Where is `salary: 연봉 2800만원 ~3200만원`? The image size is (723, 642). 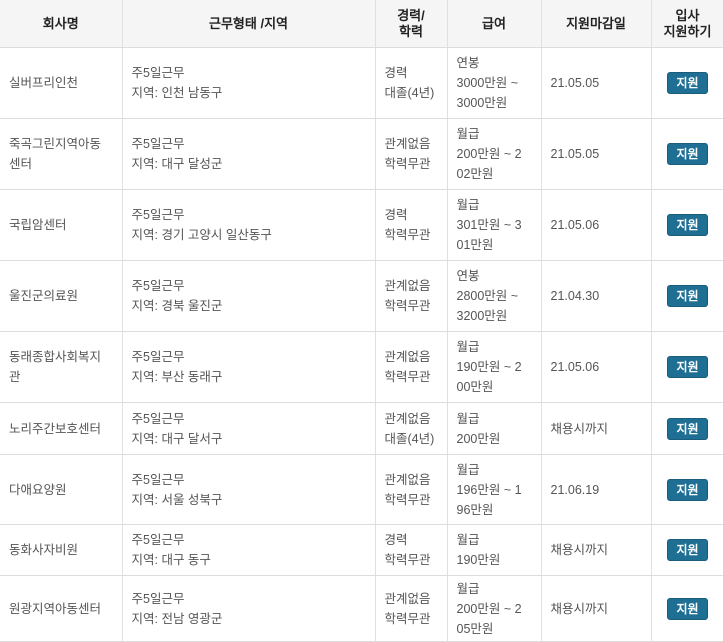
salary: 연봉 2800만원 ~3200만원 is located at coordinates (494, 296).